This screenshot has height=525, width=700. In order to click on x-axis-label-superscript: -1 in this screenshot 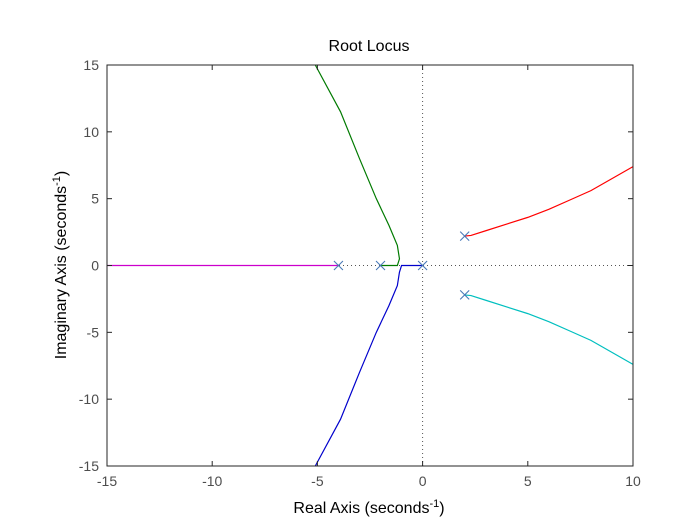, I will do `click(434, 504)`.